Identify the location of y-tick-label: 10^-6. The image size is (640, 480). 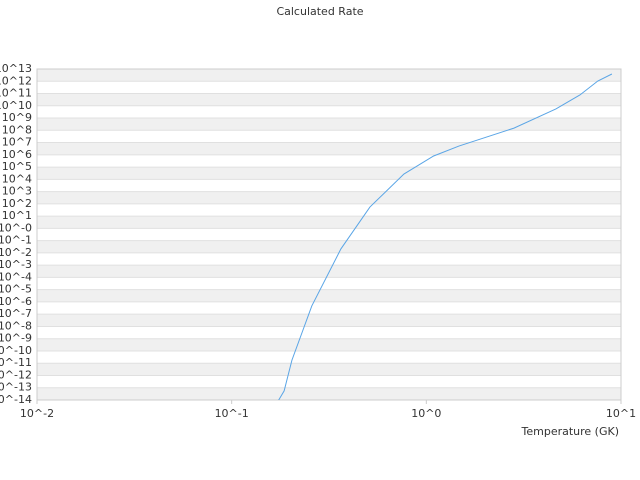
(16, 301).